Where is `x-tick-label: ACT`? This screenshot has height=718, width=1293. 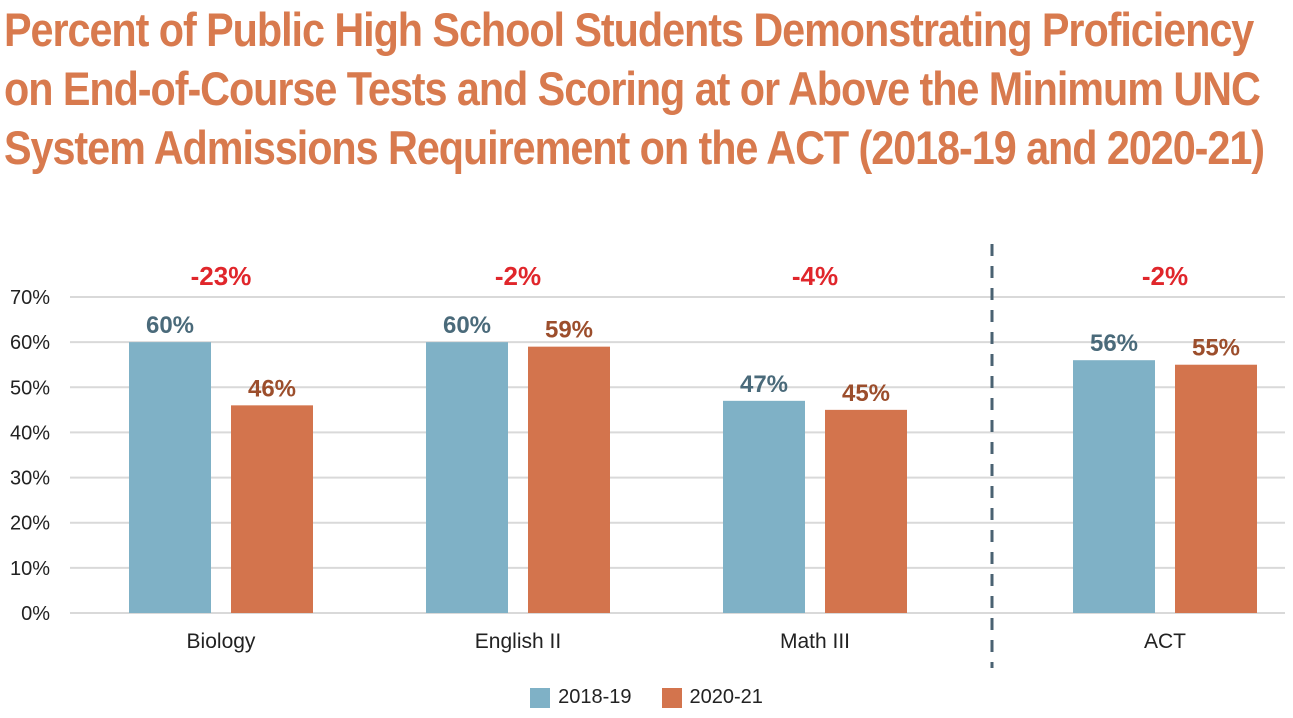
x-tick-label: ACT is located at coordinates (1165, 641).